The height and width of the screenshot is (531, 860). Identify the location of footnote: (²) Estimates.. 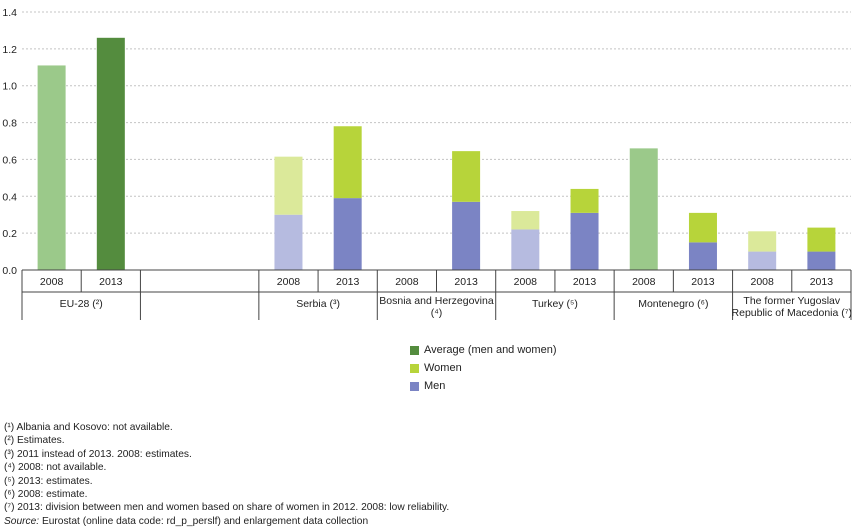
(34, 441).